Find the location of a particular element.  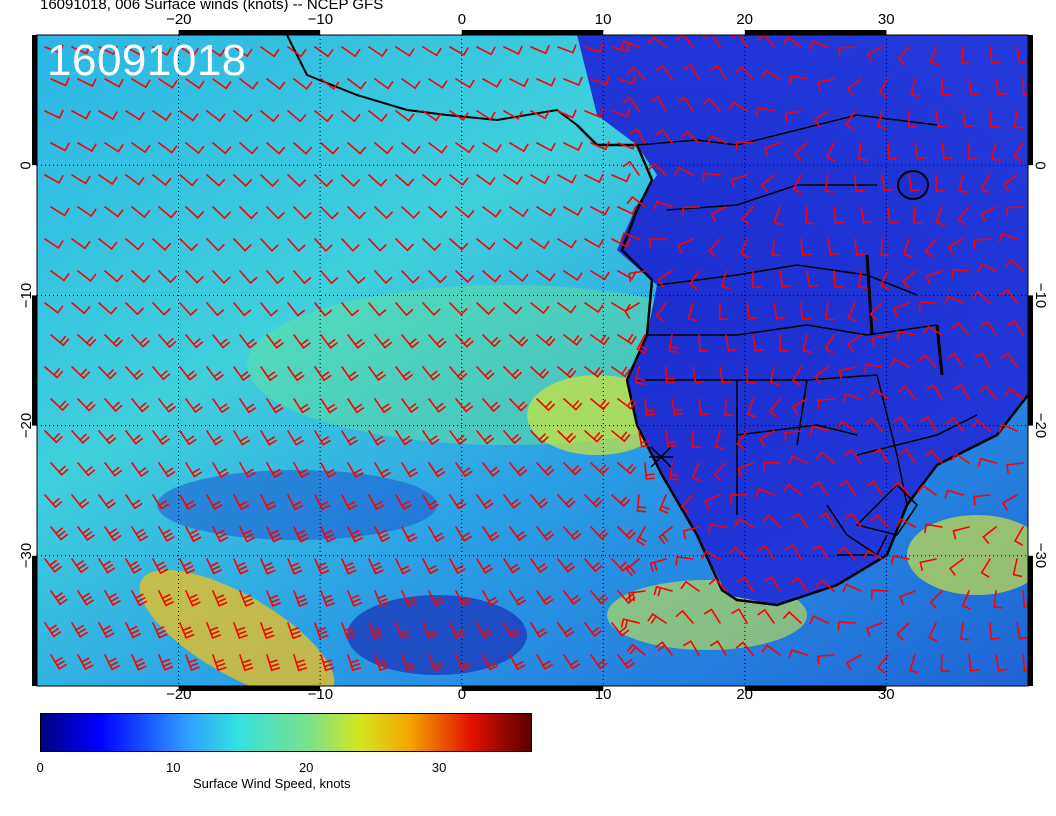

lon-tick-label-top: 10 is located at coordinates (603, 19).